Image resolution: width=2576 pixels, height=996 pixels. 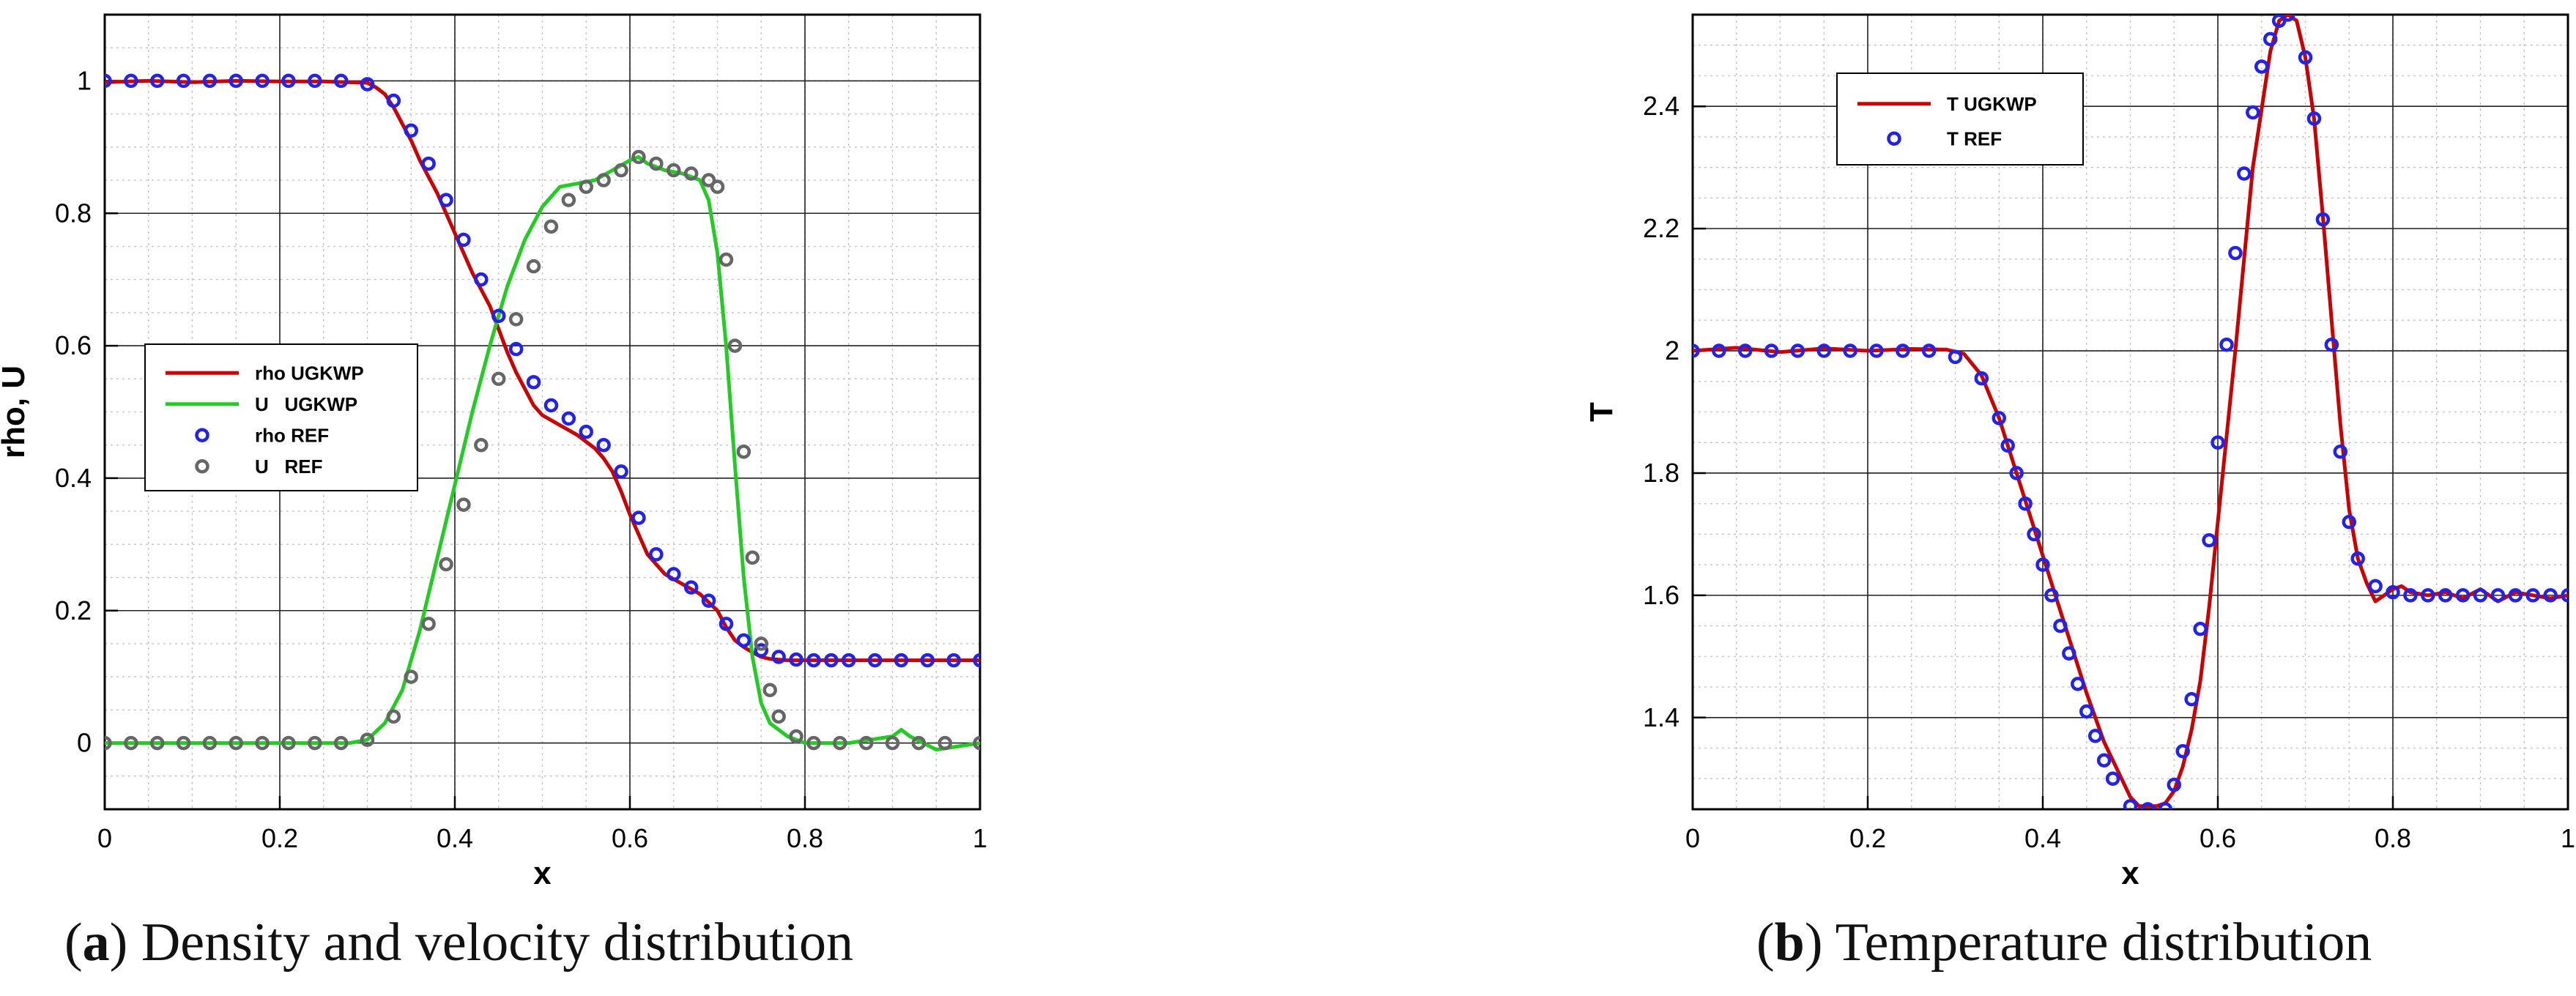 What do you see at coordinates (1894, 138) in the screenshot?
I see `legend-marker-t-ref` at bounding box center [1894, 138].